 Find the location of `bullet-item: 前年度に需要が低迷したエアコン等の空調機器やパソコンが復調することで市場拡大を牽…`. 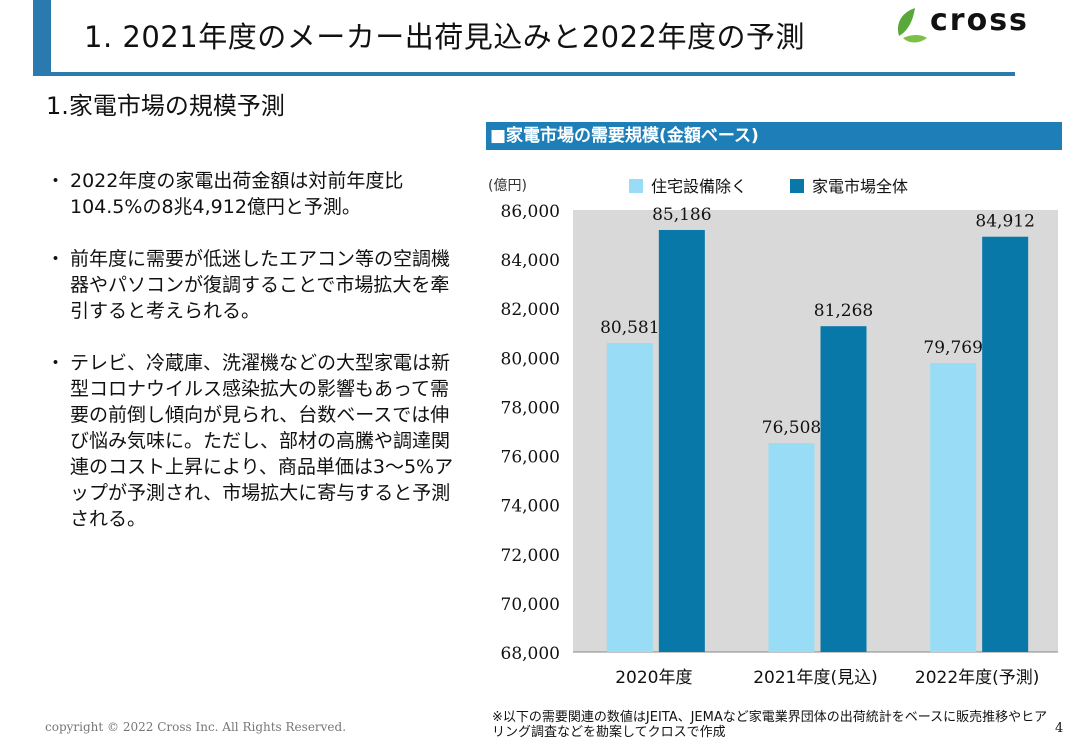

bullet-item: 前年度に需要が低迷したエアコン等の空調機器やパソコンが復調することで市場拡大を牽… is located at coordinates (252, 285).